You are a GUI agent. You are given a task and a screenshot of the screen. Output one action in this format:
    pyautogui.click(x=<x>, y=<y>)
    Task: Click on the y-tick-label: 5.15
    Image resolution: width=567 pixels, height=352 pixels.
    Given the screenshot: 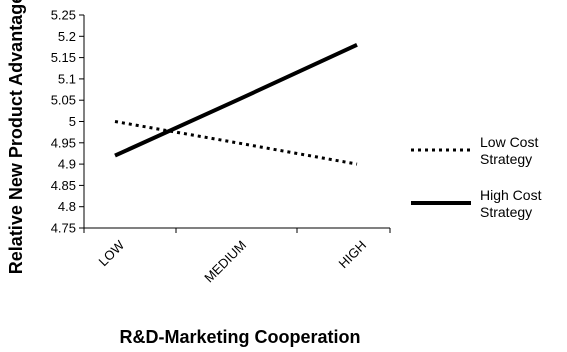 What is the action you would take?
    pyautogui.click(x=63, y=57)
    